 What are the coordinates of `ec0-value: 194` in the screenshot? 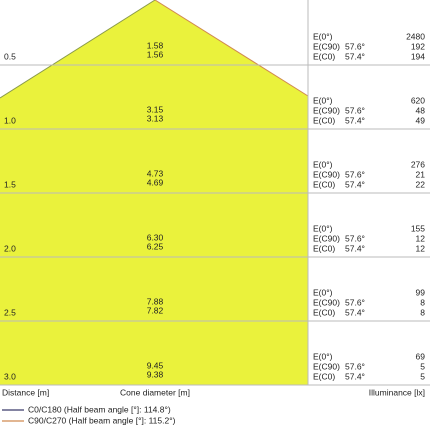 It's located at (418, 56).